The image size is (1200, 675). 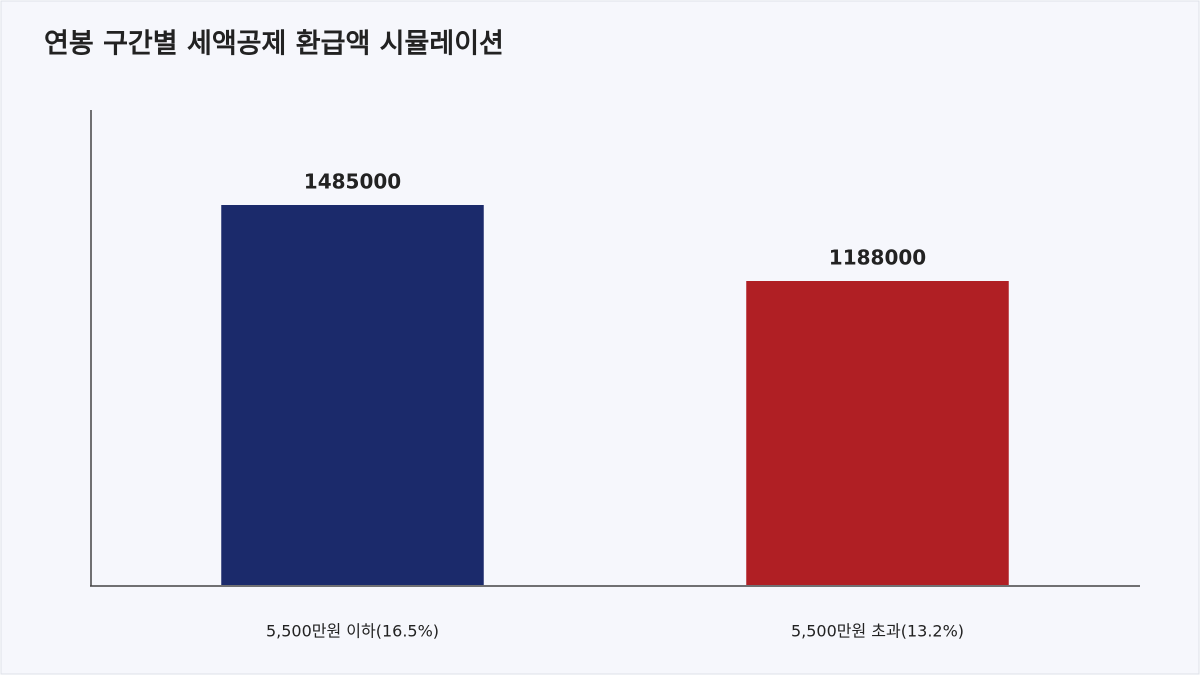 What do you see at coordinates (877, 258) in the screenshot?
I see `value-label: 1188000` at bounding box center [877, 258].